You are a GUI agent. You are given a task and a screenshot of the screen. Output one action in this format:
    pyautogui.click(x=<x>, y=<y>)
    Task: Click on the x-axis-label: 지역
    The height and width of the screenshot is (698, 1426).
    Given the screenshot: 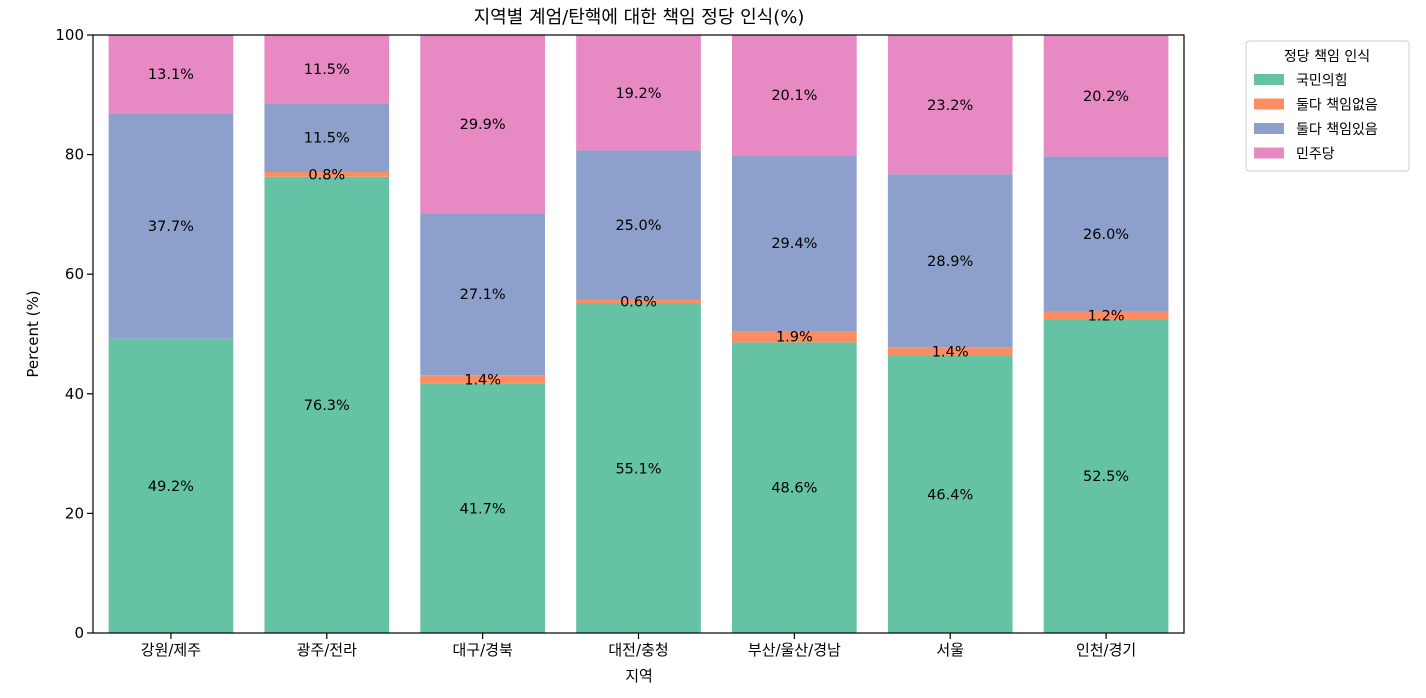 What is the action you would take?
    pyautogui.click(x=639, y=676)
    